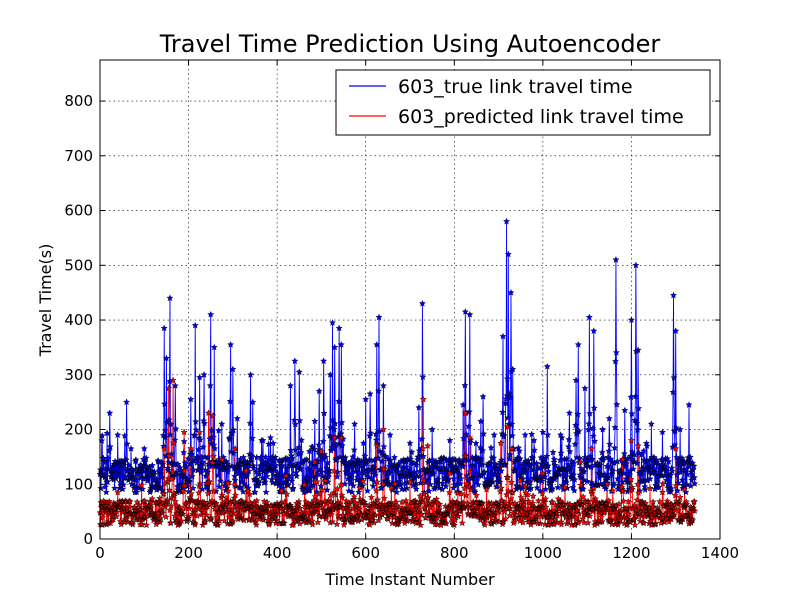  Describe the element at coordinates (410, 44) in the screenshot. I see `chart-title: Travel Time Prediction Using Autoencoder` at that location.